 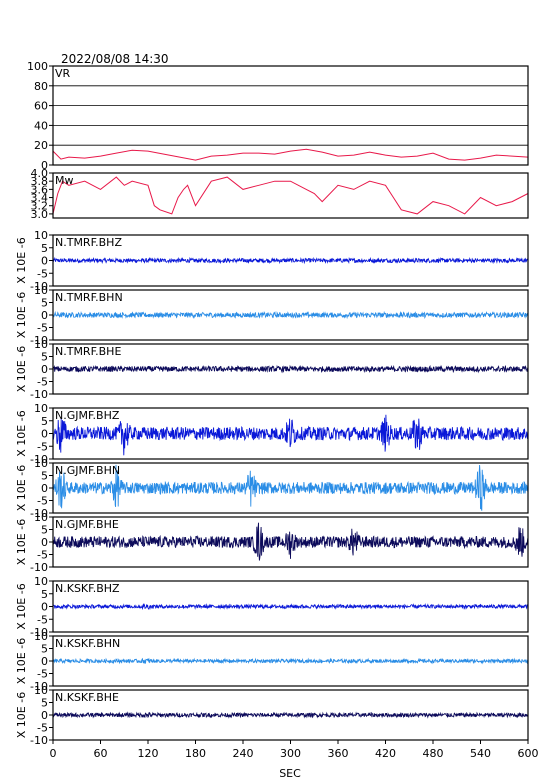 I want to click on panel-label: N.TMRF.BHN, so click(x=89, y=297).